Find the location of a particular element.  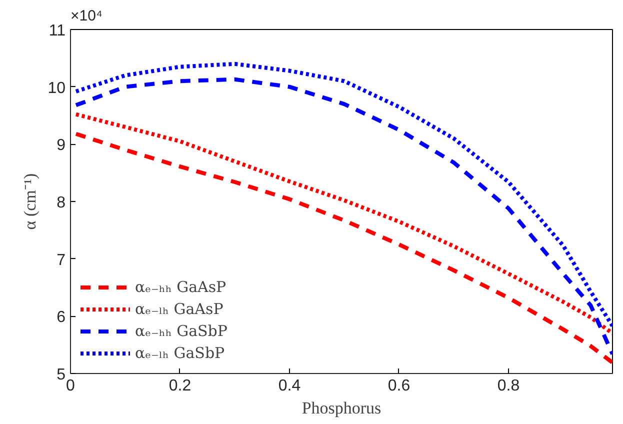

x-tick-label: 0.8 is located at coordinates (508, 386).